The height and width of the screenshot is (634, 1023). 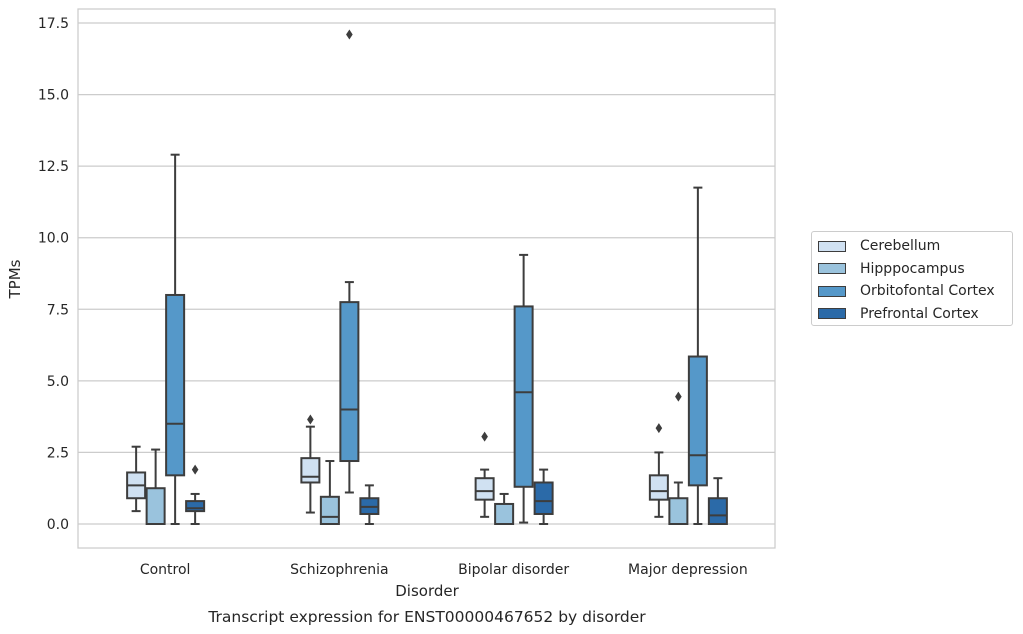 I want to click on y-tick-label: 15.0, so click(x=53, y=96).